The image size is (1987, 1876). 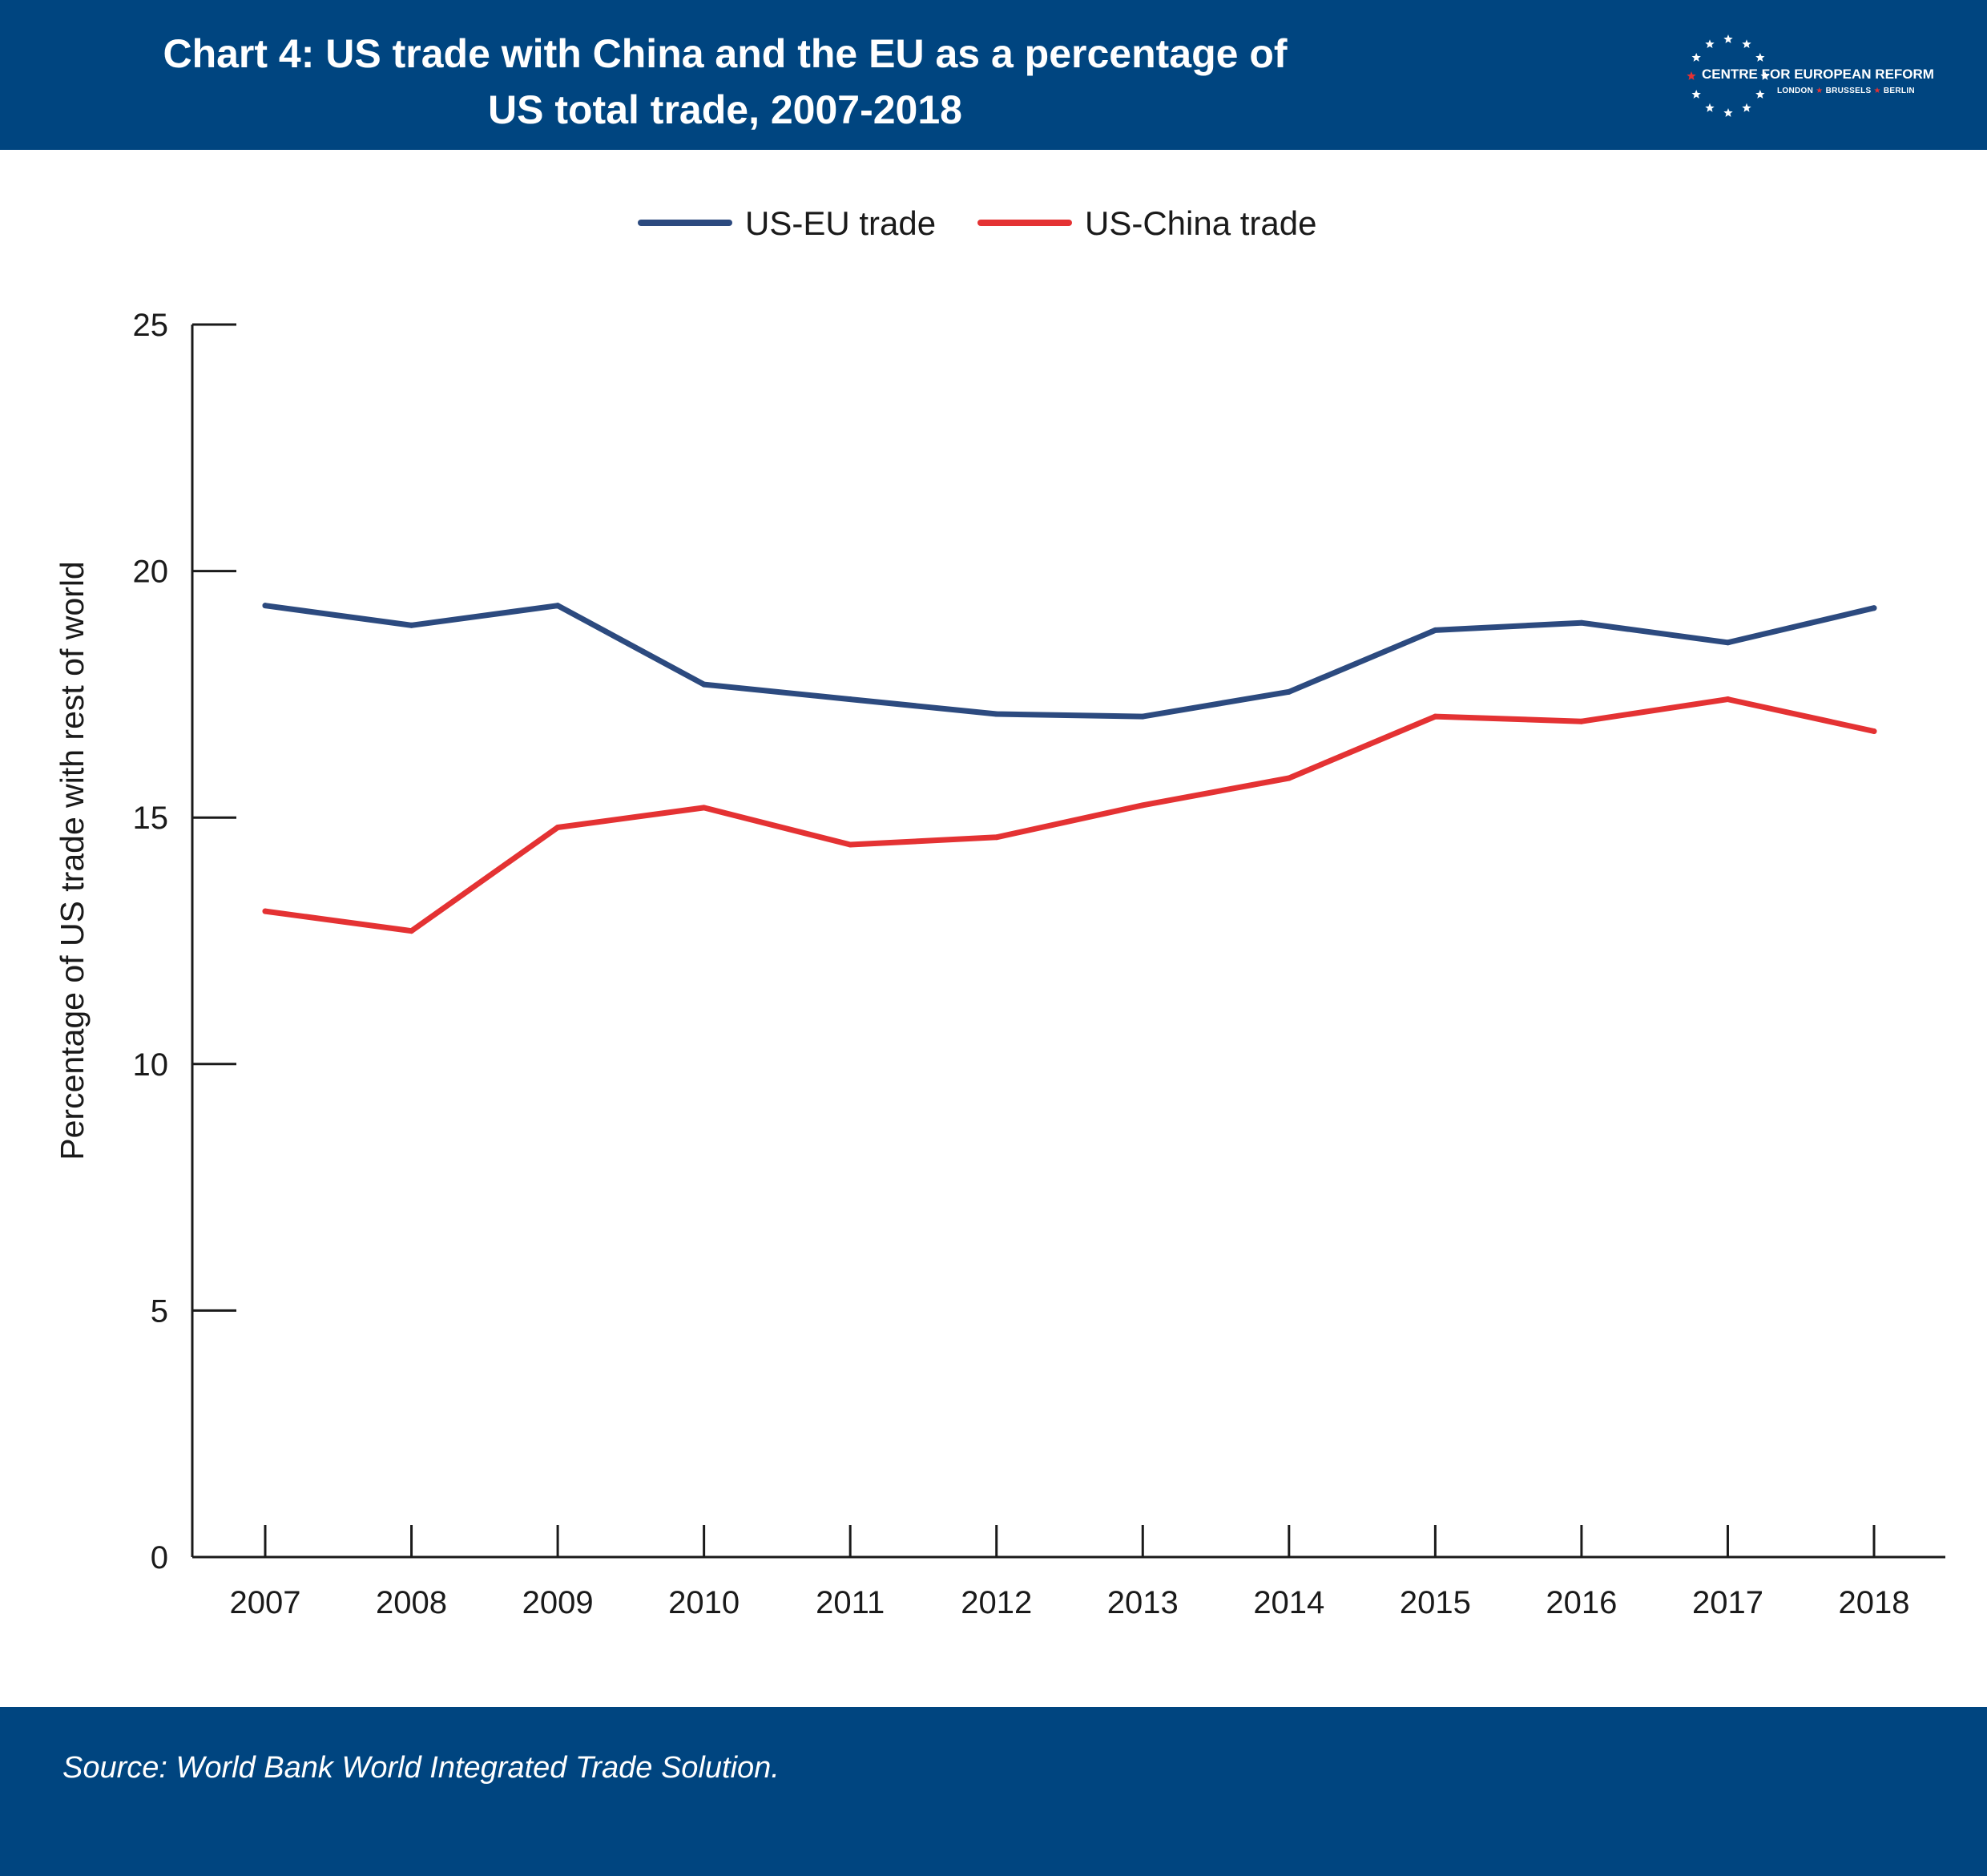 I want to click on y-tick-label: 25, so click(x=151, y=326).